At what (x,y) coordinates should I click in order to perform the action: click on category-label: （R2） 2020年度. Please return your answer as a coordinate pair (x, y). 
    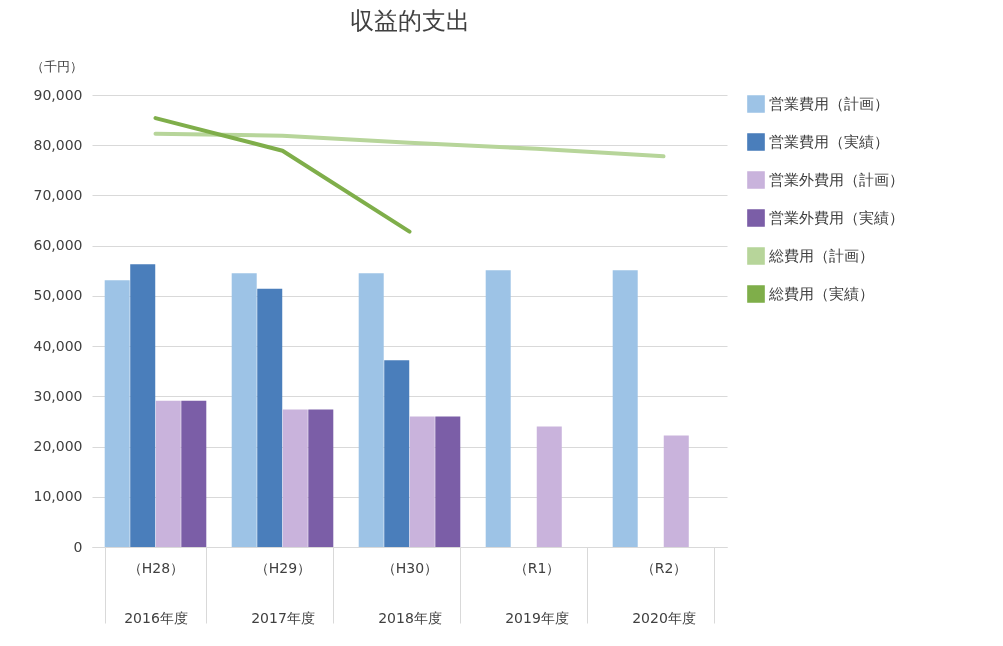
    Looking at the image, I should click on (664, 592).